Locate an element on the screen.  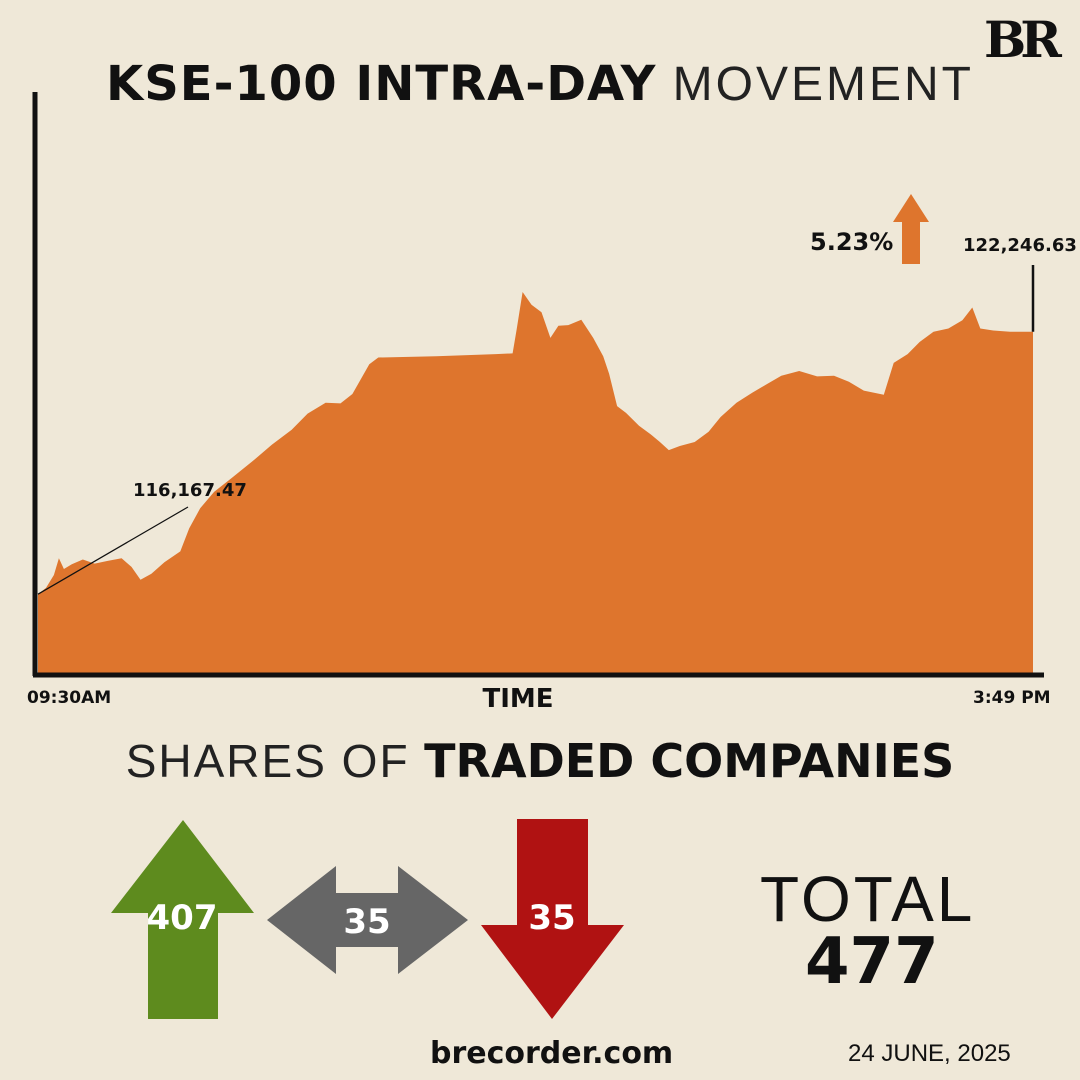
unchanged-count: 35 is located at coordinates (367, 922).